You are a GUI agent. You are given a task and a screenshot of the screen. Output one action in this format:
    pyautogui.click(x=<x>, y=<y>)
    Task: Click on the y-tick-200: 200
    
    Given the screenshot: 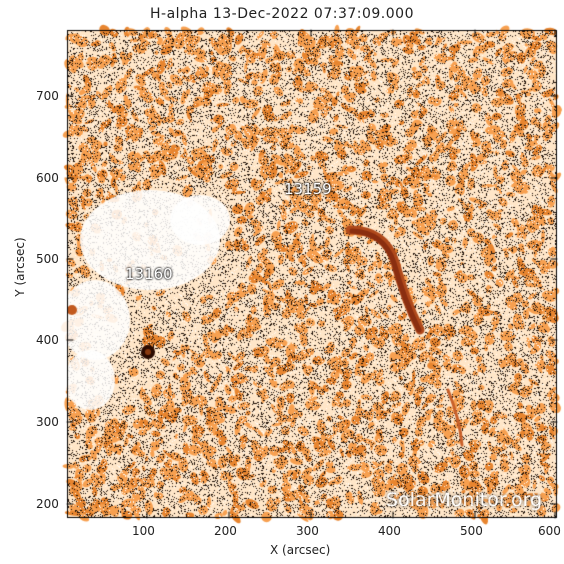 What is the action you would take?
    pyautogui.click(x=47, y=504)
    